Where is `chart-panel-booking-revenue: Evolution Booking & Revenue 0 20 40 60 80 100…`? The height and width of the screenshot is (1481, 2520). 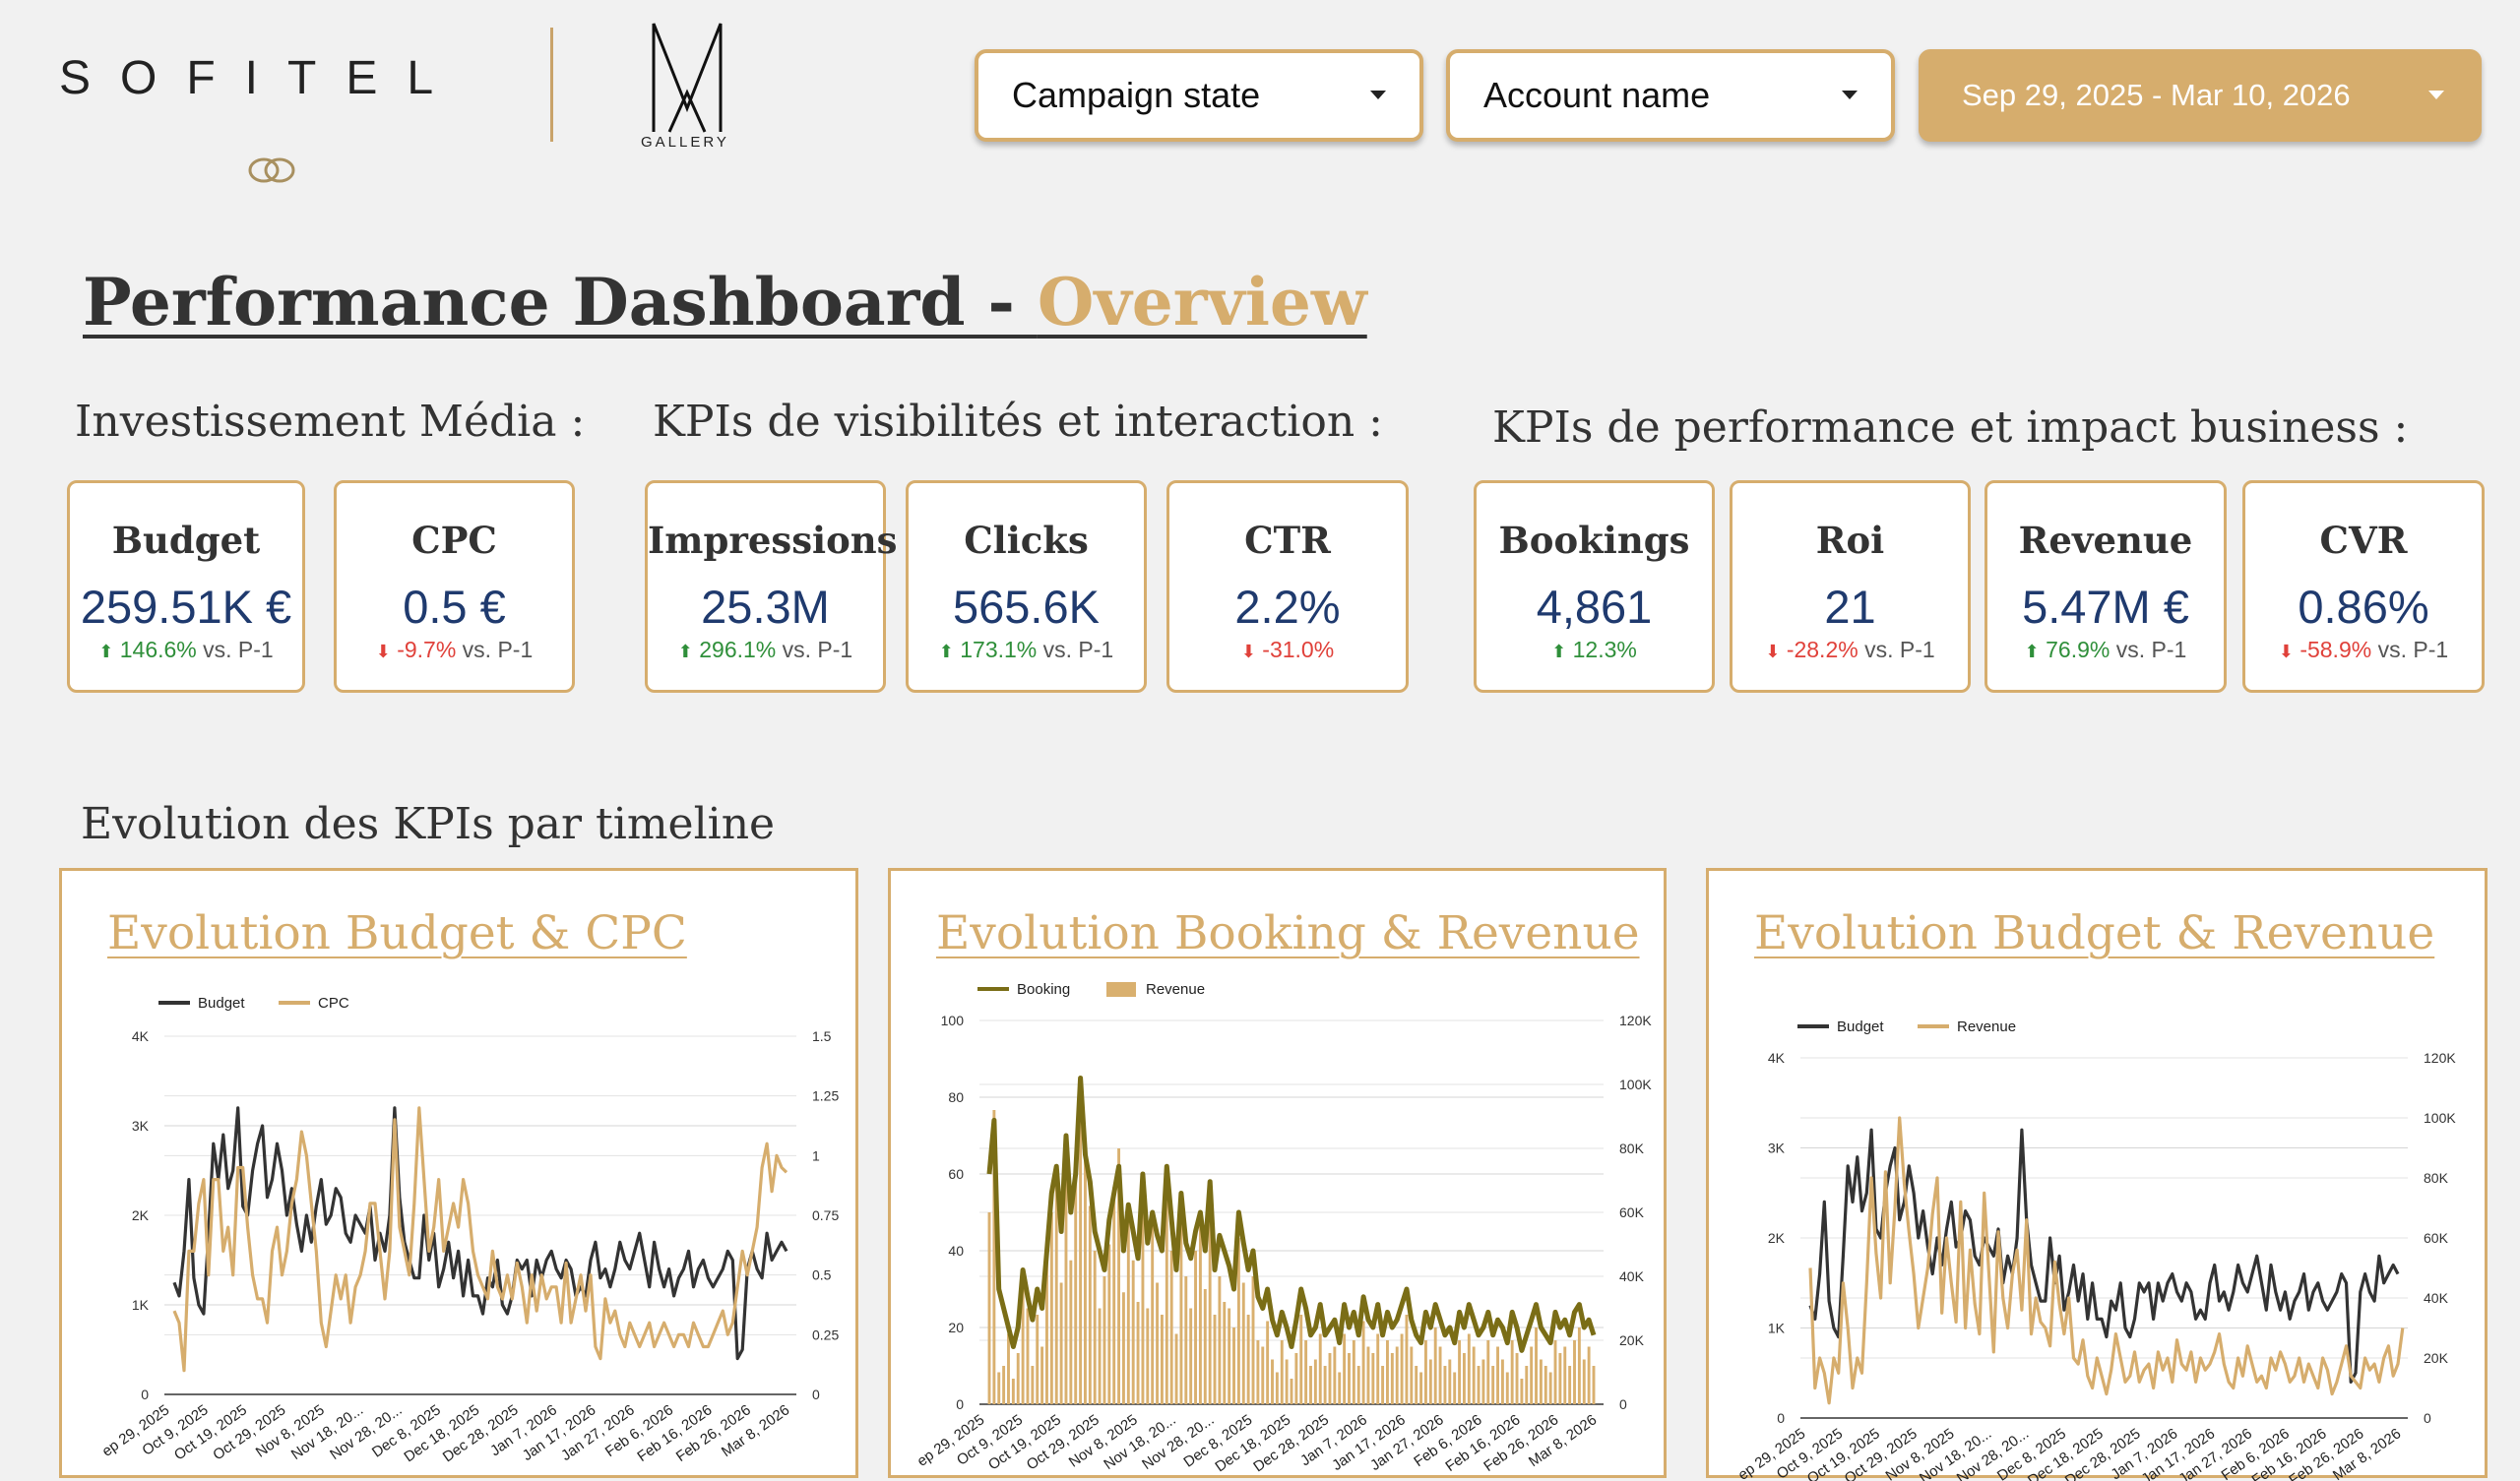
chart-panel-booking-revenue: Evolution Booking & Revenue 0 20 40 60 80 100… is located at coordinates (1277, 1173).